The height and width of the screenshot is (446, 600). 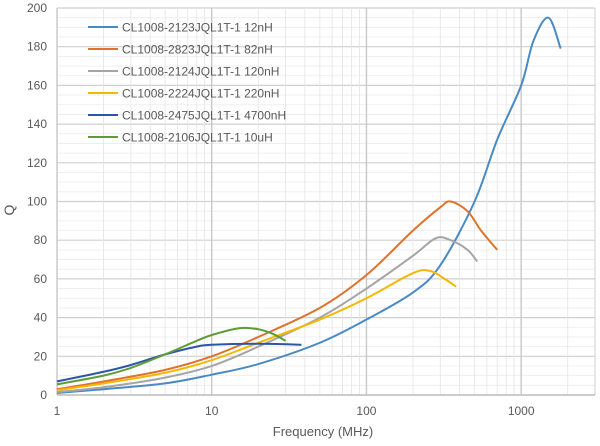 What do you see at coordinates (366, 411) in the screenshot?
I see `x-tick-label: 100` at bounding box center [366, 411].